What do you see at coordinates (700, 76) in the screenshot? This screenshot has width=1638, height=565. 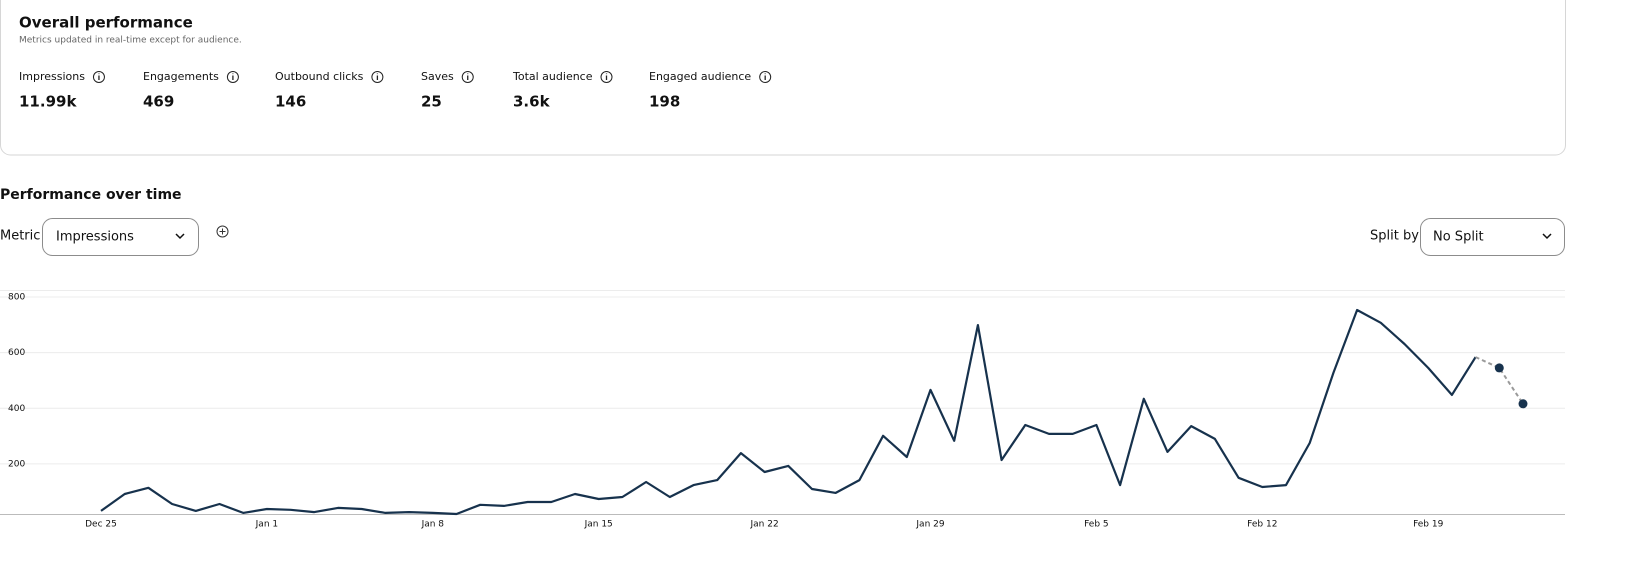 I see `metric-label: Engaged audience` at bounding box center [700, 76].